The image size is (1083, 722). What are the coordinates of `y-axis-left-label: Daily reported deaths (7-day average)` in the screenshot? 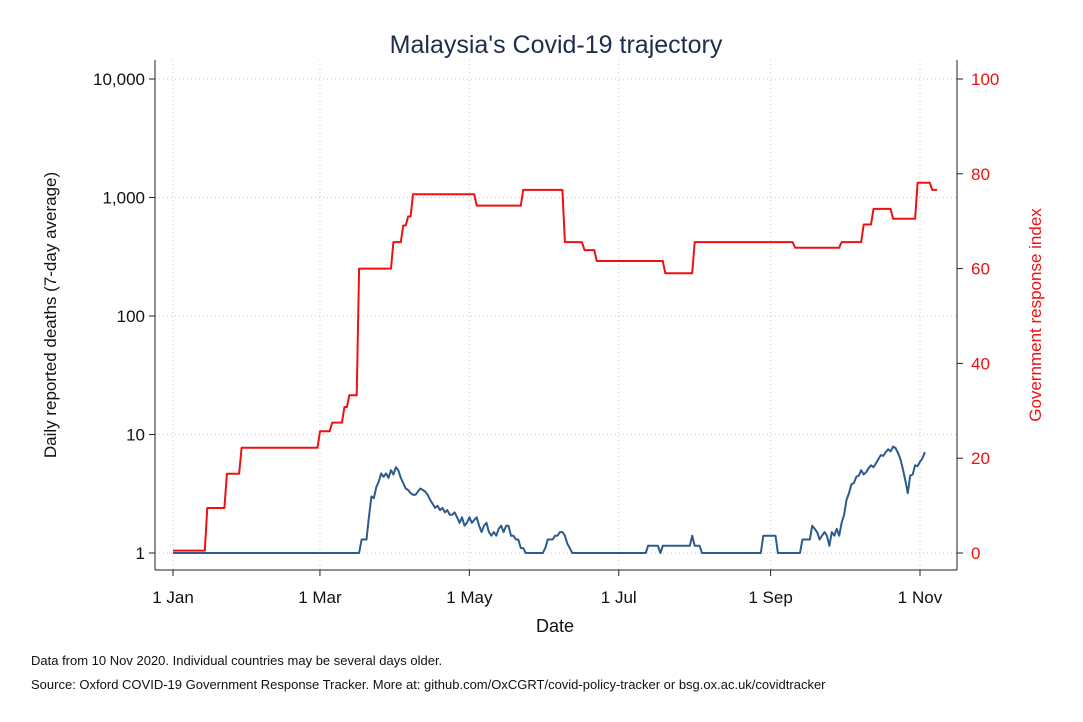 It's located at (50, 315).